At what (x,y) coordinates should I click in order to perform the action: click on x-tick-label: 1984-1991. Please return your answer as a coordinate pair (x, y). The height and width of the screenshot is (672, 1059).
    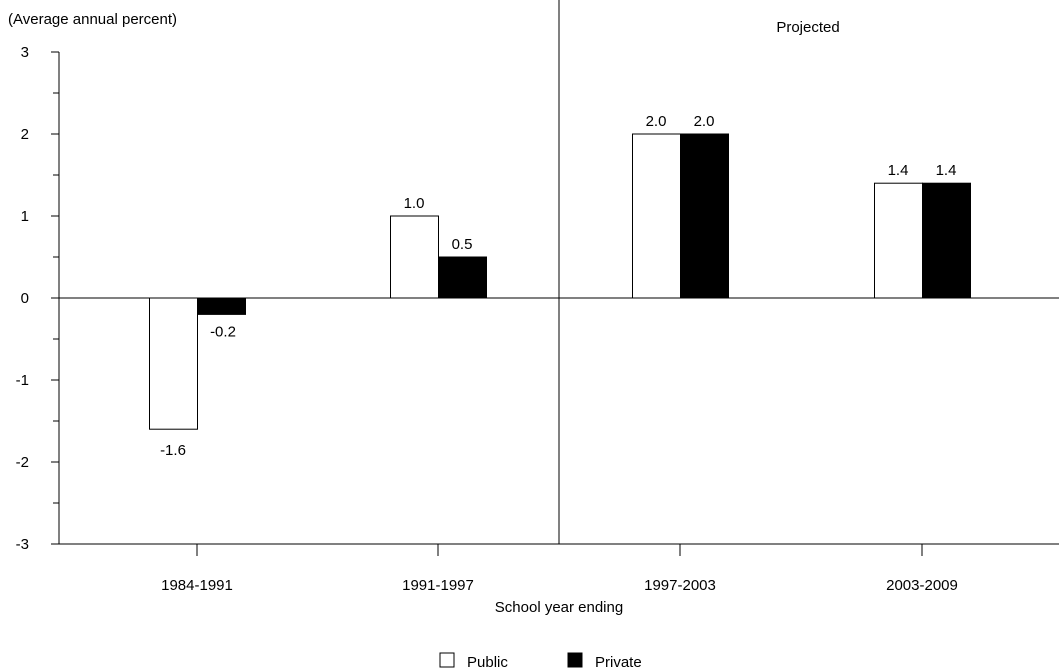
    Looking at the image, I should click on (197, 585).